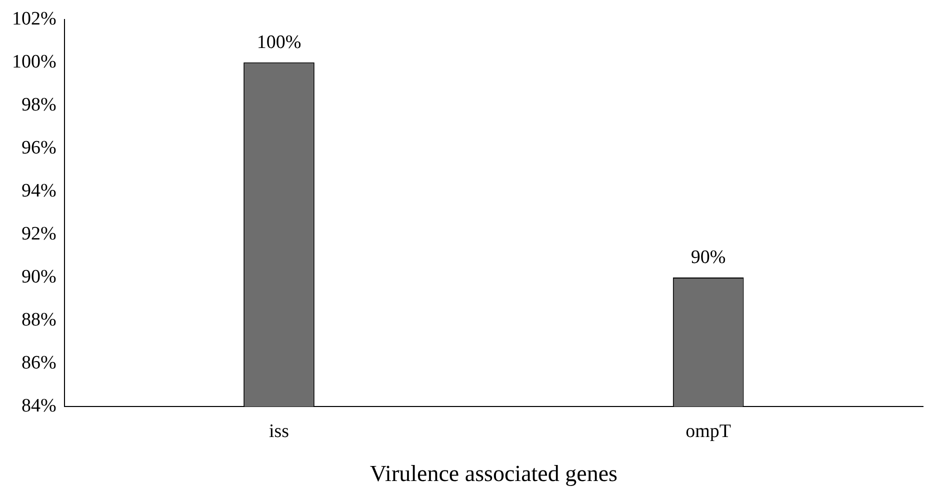 The height and width of the screenshot is (497, 928). I want to click on y-tick-label: 90%, so click(39, 277).